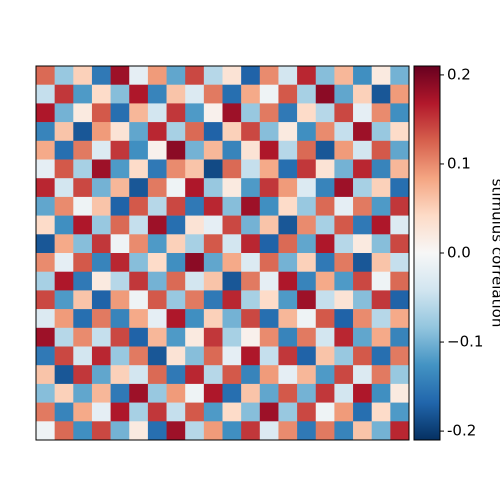  What do you see at coordinates (461, 431) in the screenshot?
I see `colorbar-tick-label: -0.2` at bounding box center [461, 431].